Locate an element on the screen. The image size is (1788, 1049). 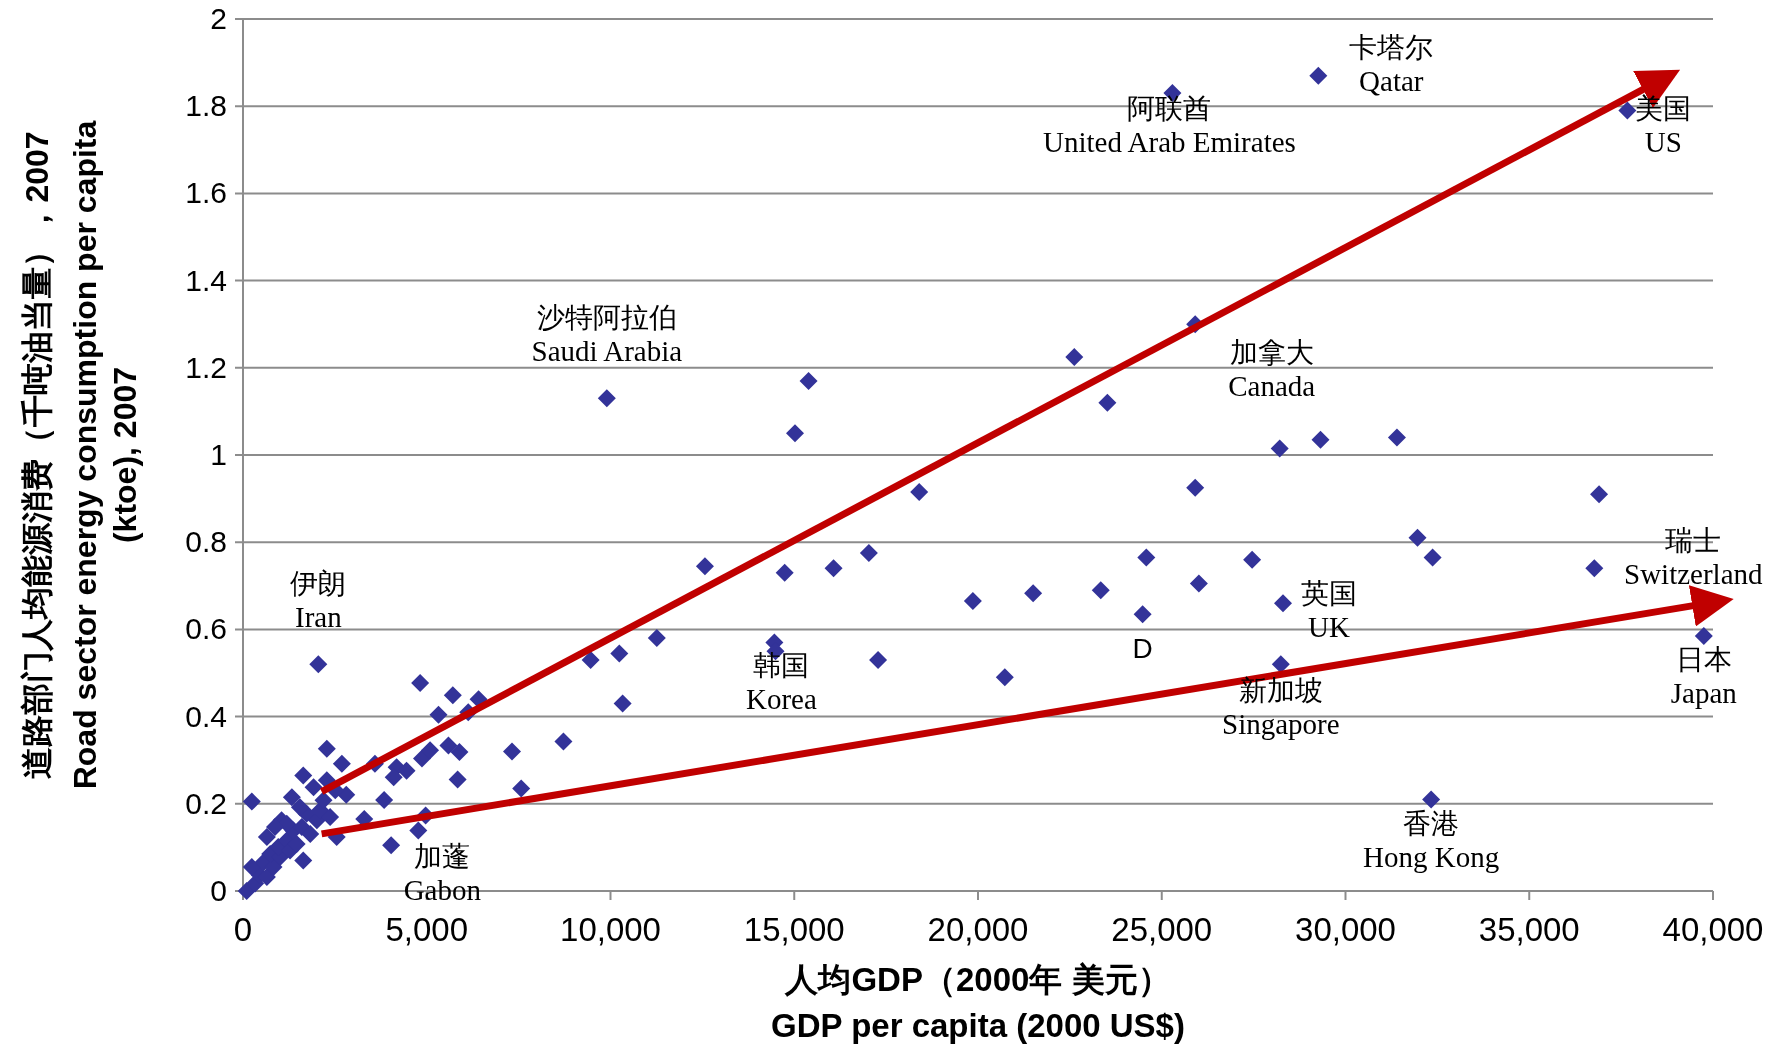
y-tick-label: 2 is located at coordinates (218, 18).